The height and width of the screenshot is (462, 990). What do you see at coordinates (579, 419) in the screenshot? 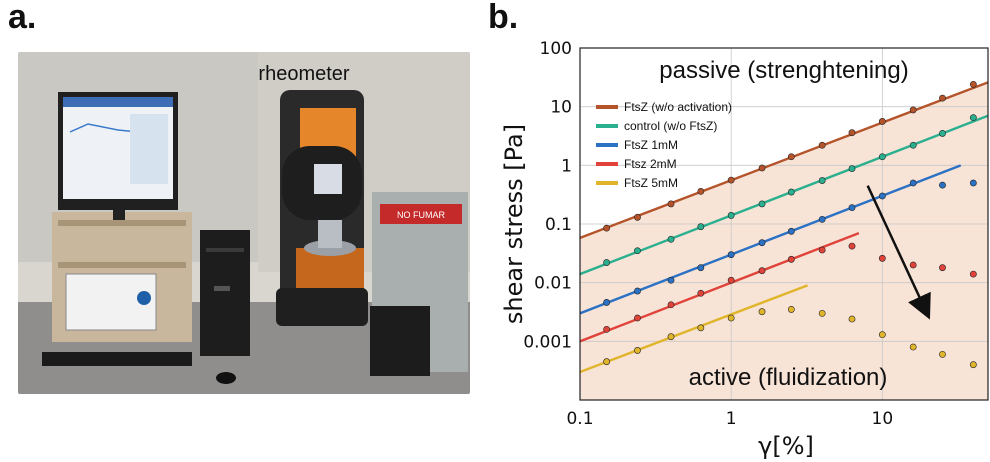
I see `x-tick-label: 0.1` at bounding box center [579, 419].